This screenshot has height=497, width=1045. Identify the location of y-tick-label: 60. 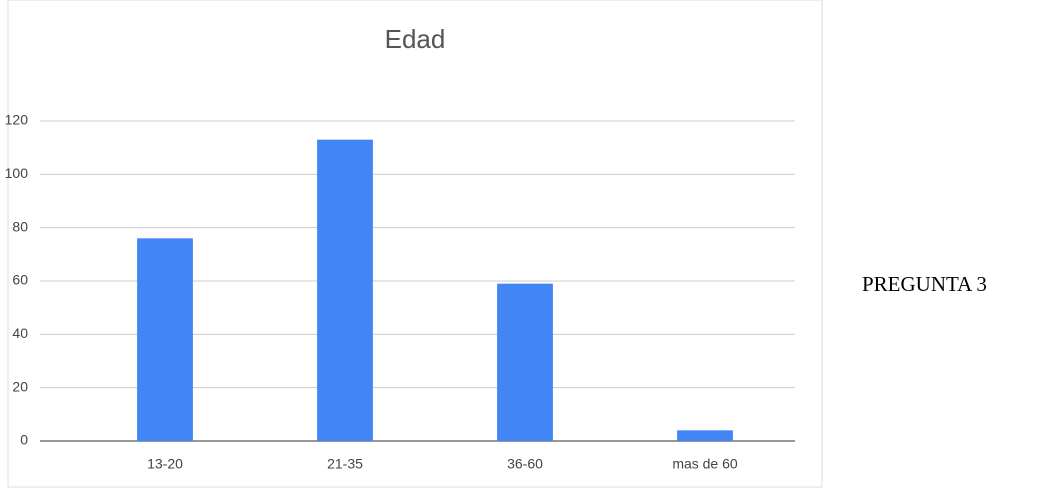
(20, 280).